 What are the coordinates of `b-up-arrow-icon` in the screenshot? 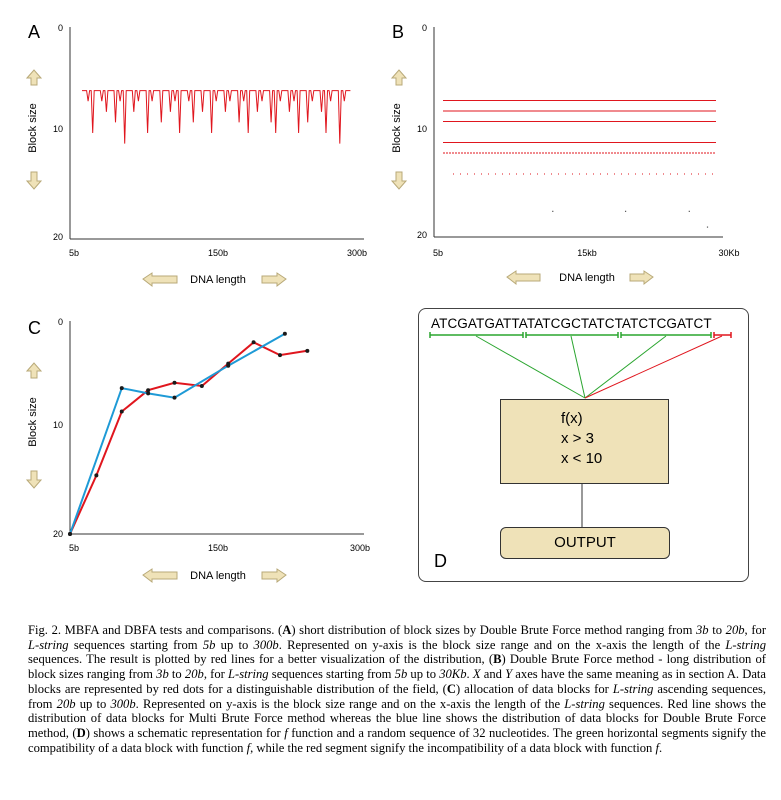 It's located at (399, 77).